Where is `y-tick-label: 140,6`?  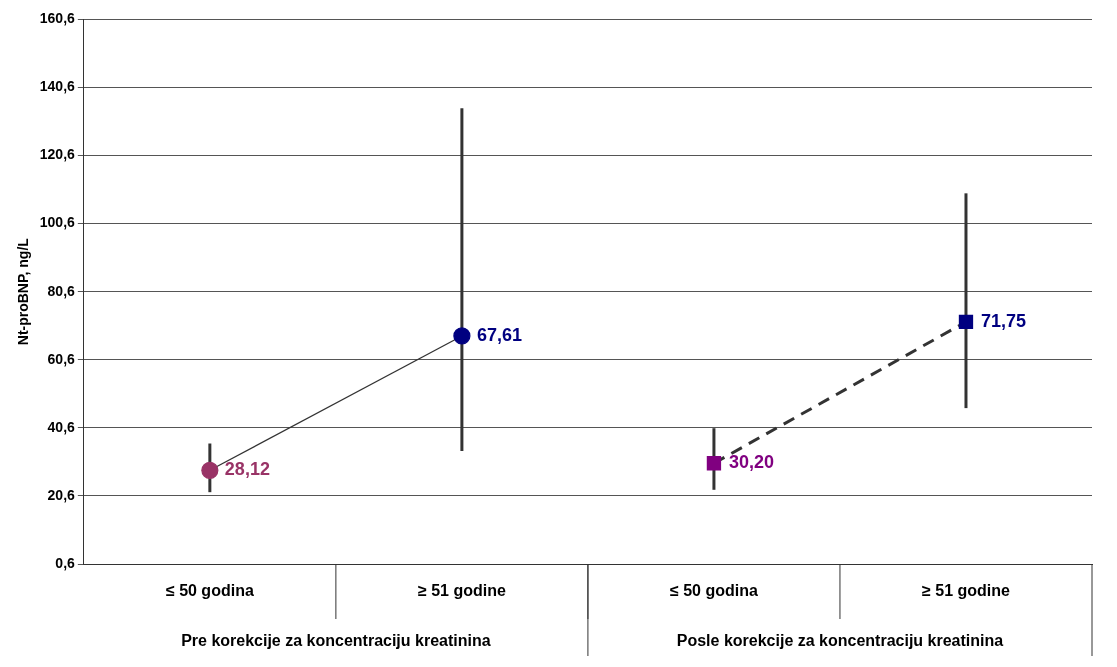 y-tick-label: 140,6 is located at coordinates (57, 86).